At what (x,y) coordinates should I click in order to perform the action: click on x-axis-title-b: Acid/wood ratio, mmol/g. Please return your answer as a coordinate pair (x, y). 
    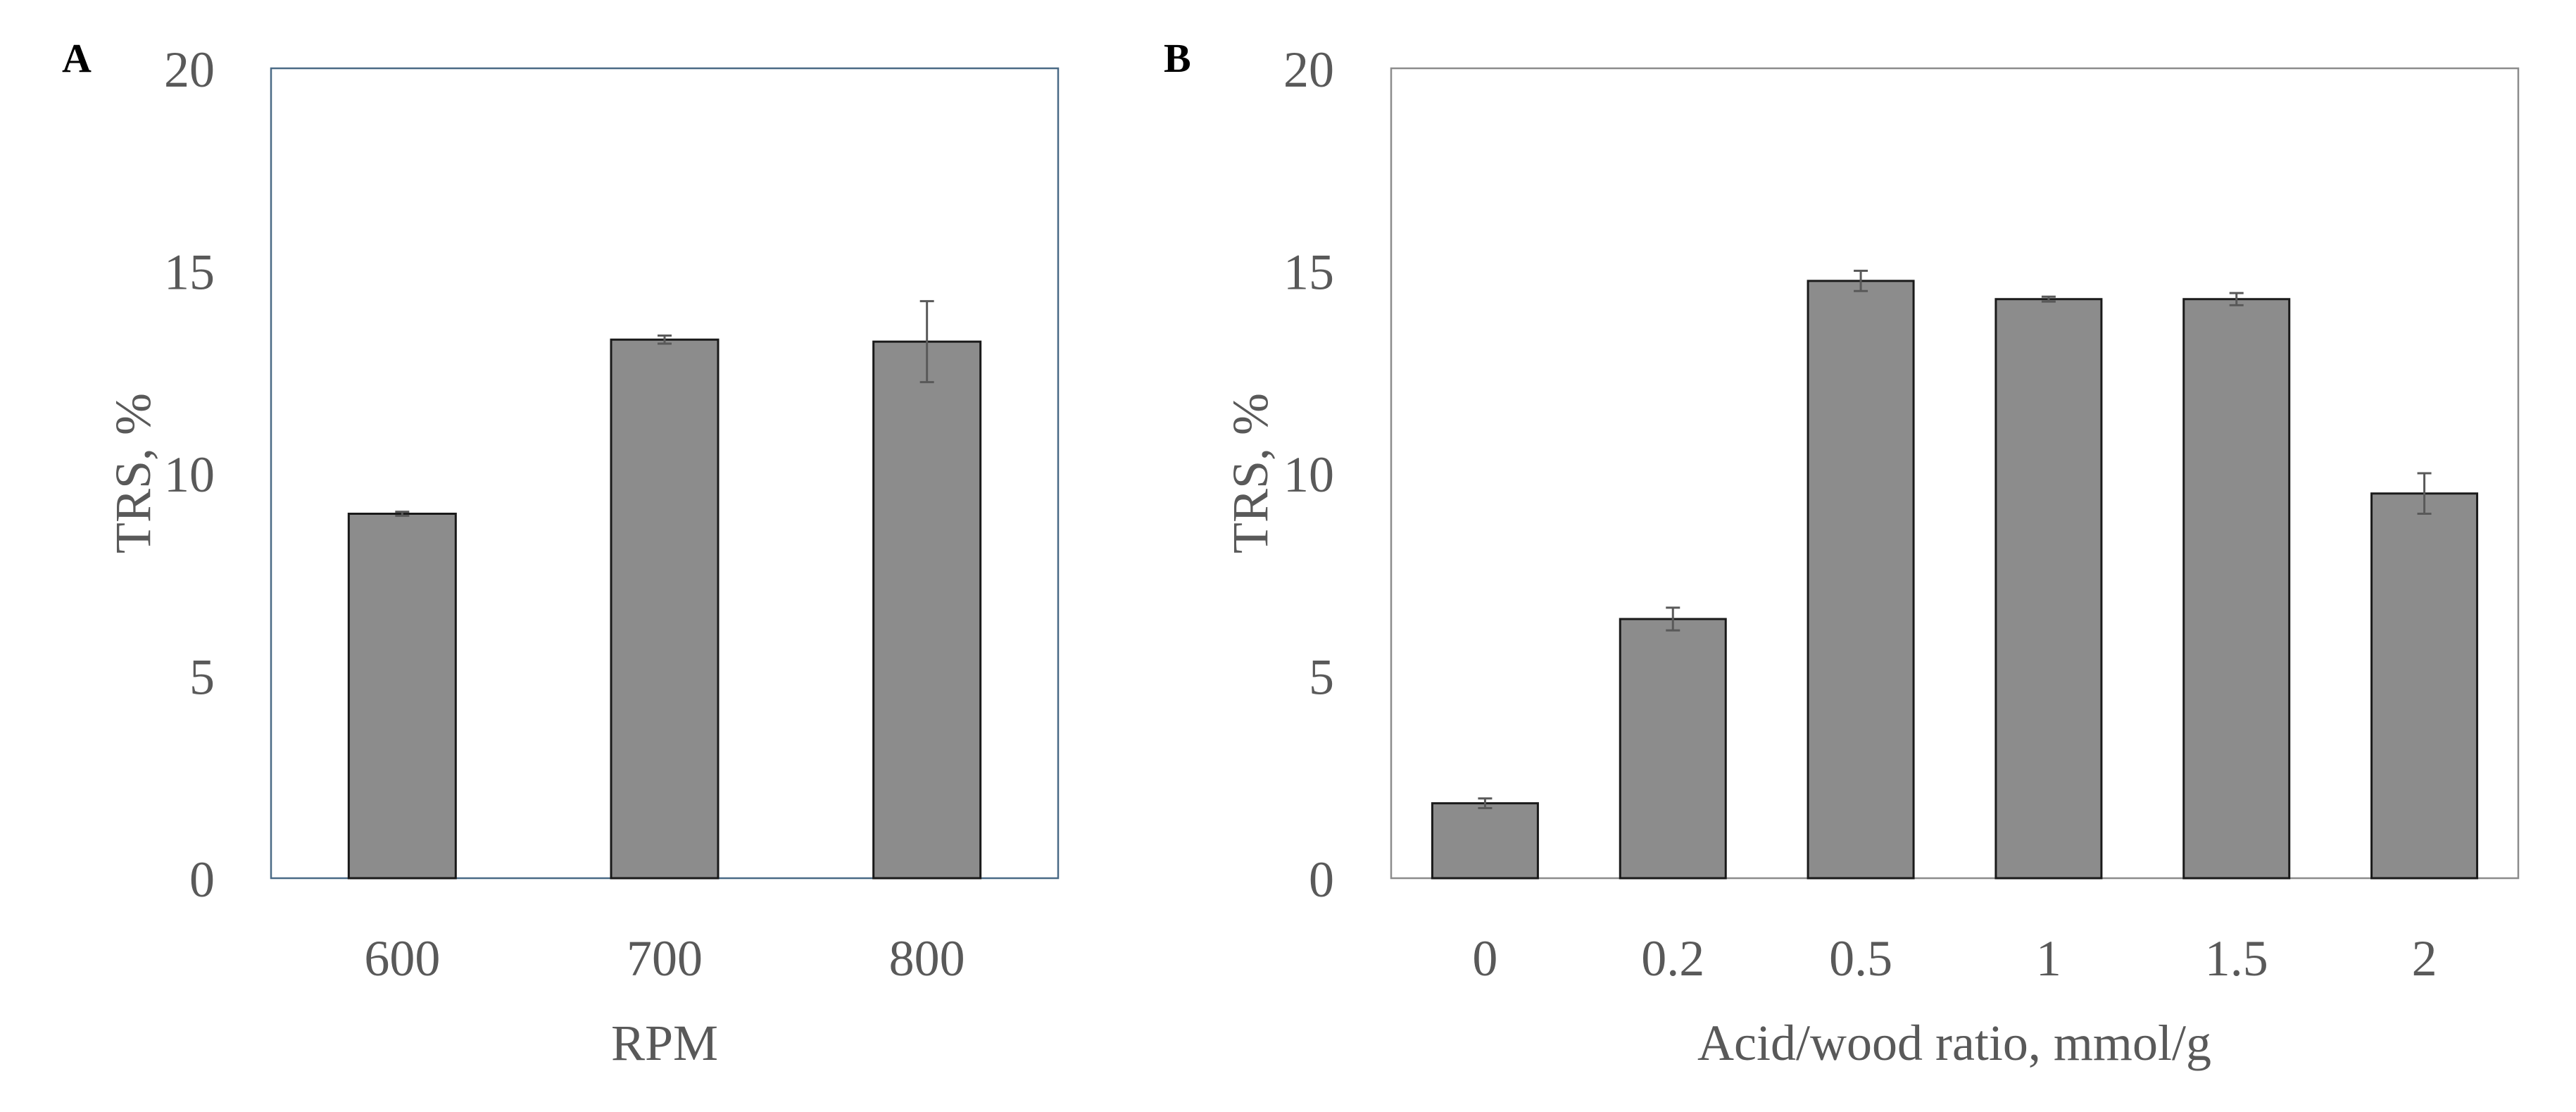
    Looking at the image, I should click on (1954, 1043).